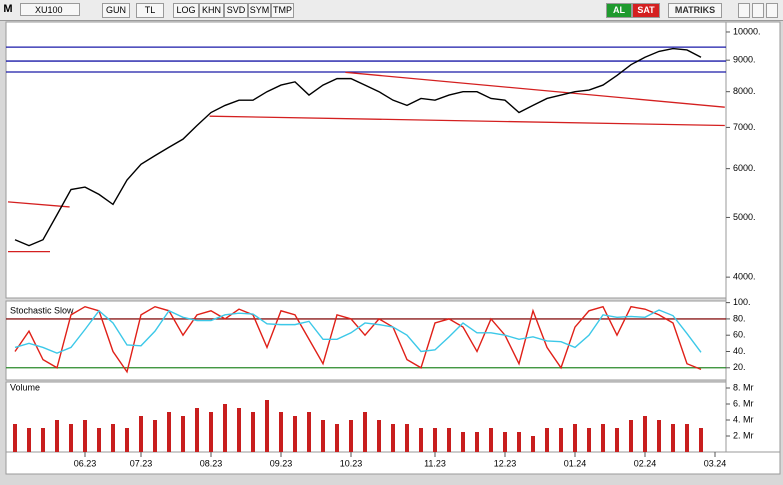 Image resolution: width=783 pixels, height=485 pixels. I want to click on symbol-box: XU100, so click(50, 9).